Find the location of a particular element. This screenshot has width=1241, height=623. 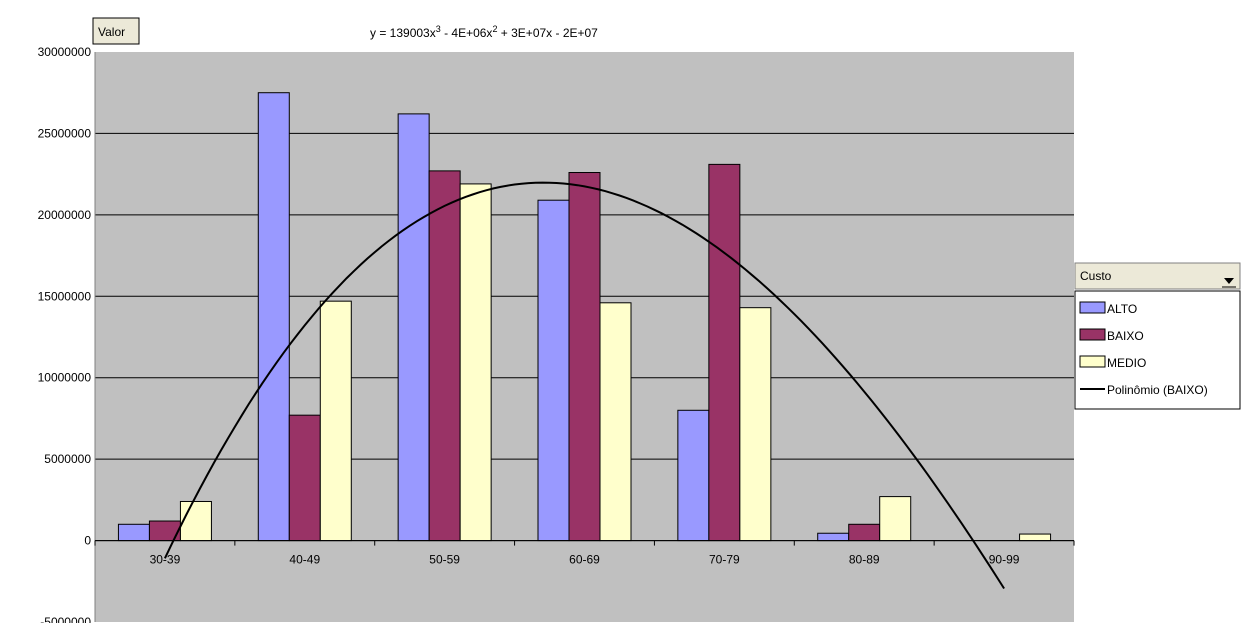

x-tick-label: 30-39 is located at coordinates (165, 560).